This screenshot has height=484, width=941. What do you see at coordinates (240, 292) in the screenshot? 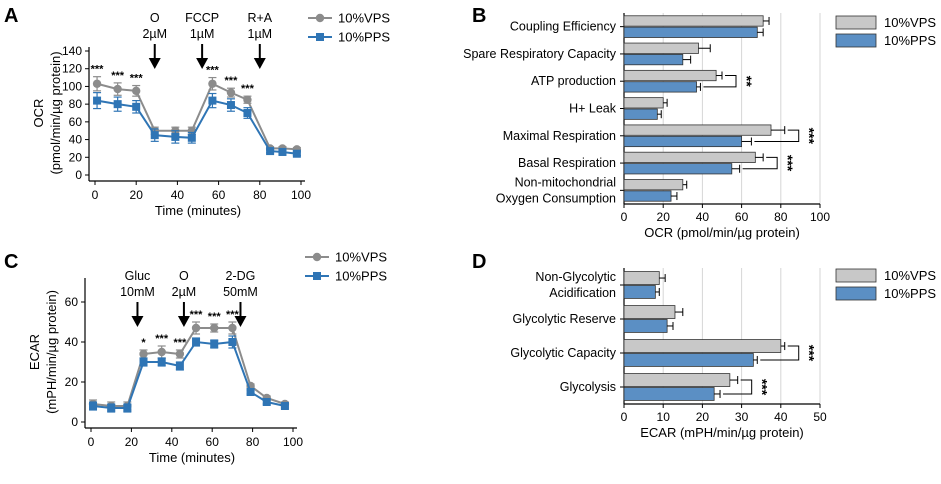
I see `injection-concentration: 50mM` at bounding box center [240, 292].